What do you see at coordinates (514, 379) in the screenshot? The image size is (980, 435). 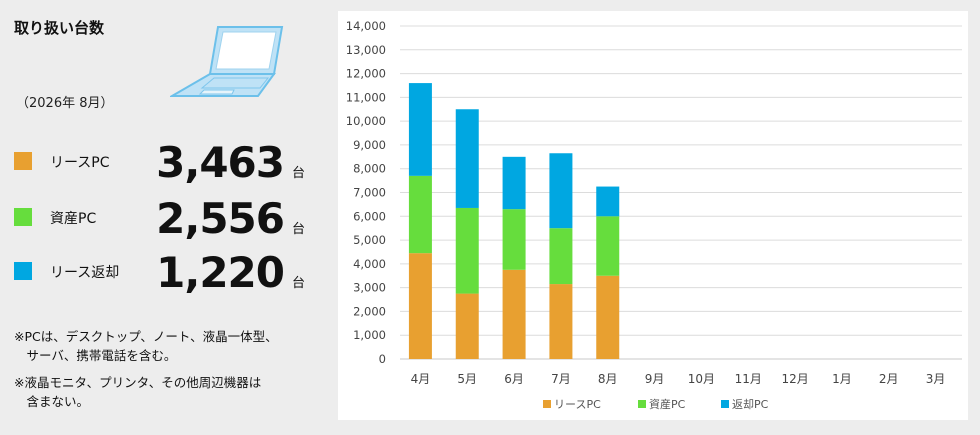 I see `x-tick-label: 6月` at bounding box center [514, 379].